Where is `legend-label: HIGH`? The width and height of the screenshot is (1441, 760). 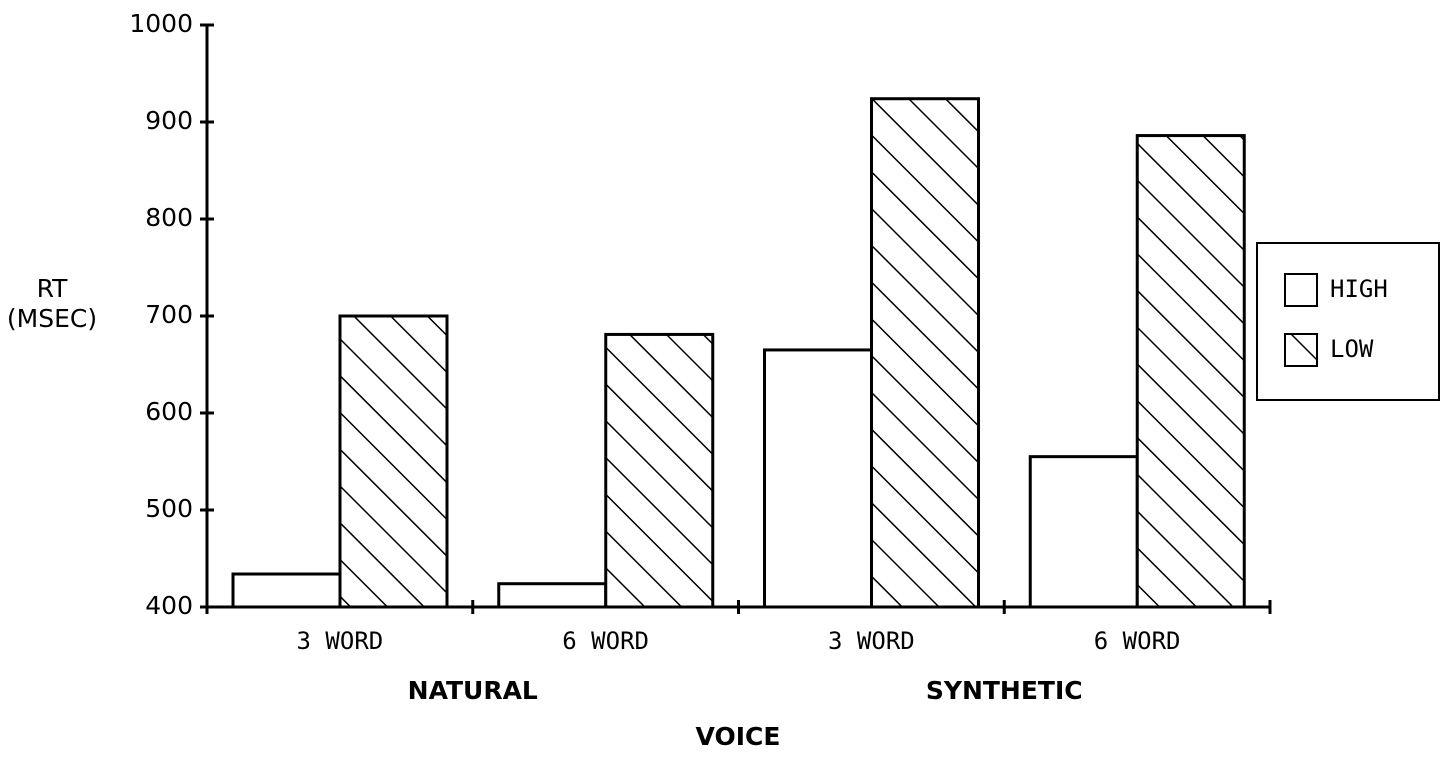
legend-label: HIGH is located at coordinates (1359, 289).